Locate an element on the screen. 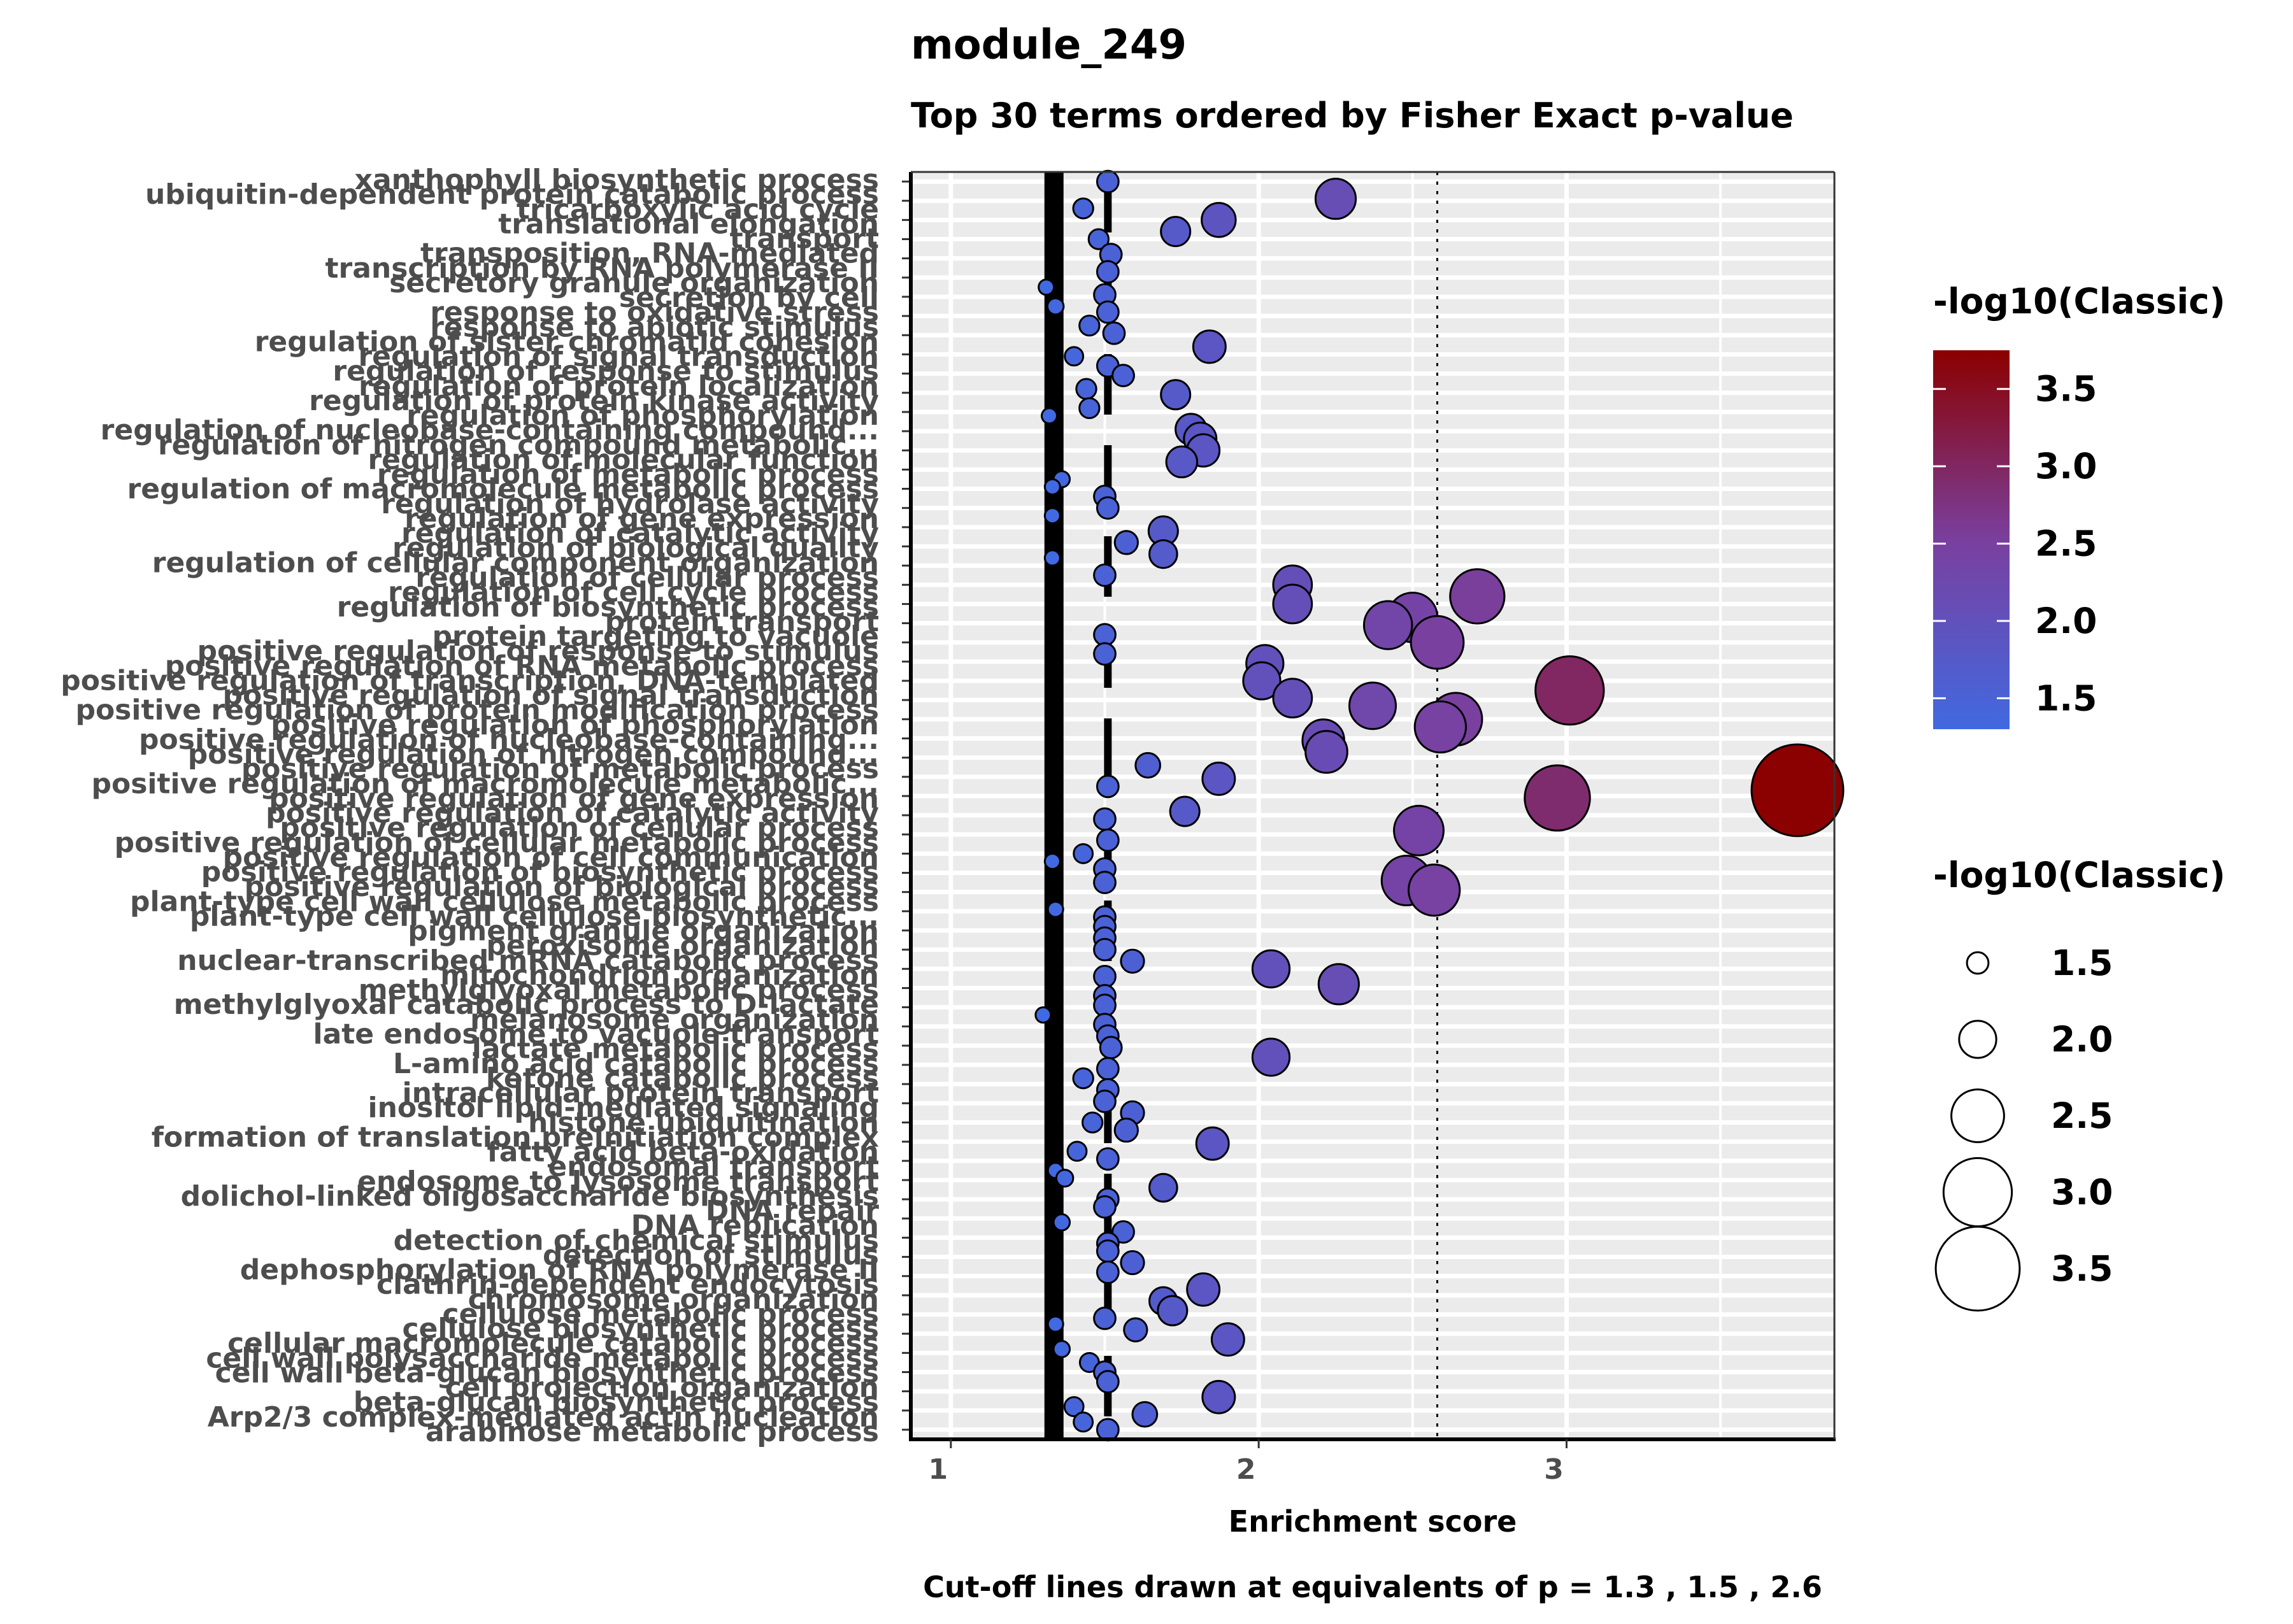  x-axis-title: Enrichment score is located at coordinates (1373, 1521).